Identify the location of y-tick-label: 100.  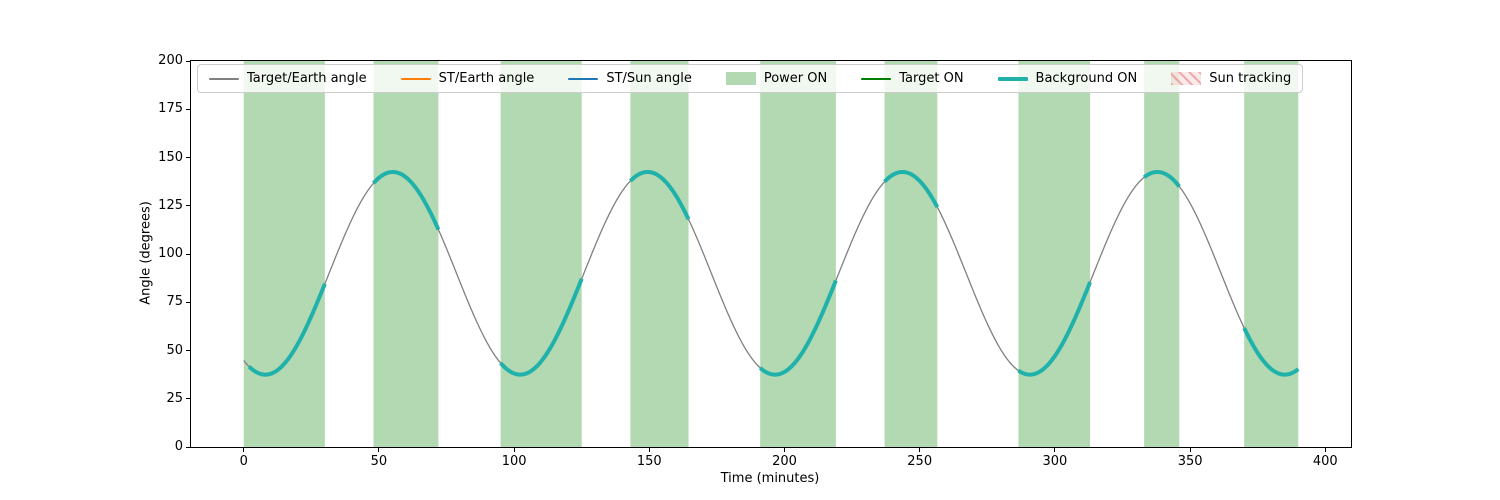
(170, 253).